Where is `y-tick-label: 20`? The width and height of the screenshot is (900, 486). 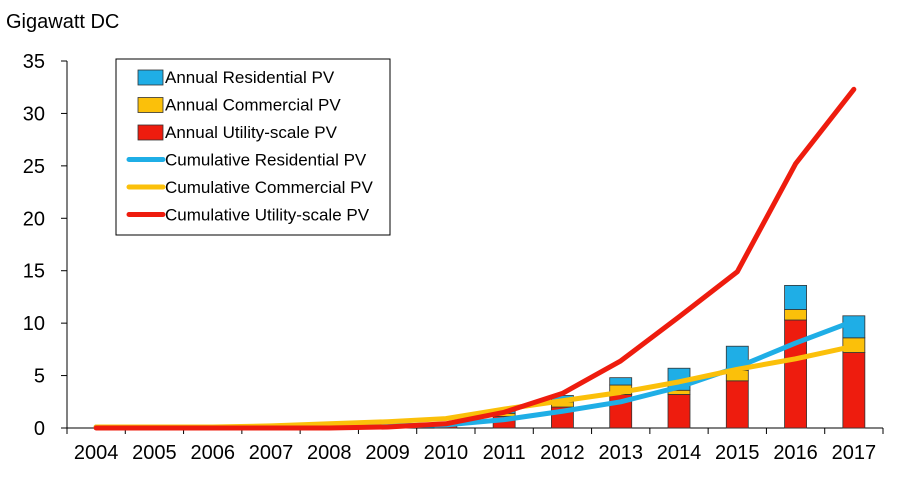 y-tick-label: 20 is located at coordinates (34, 219).